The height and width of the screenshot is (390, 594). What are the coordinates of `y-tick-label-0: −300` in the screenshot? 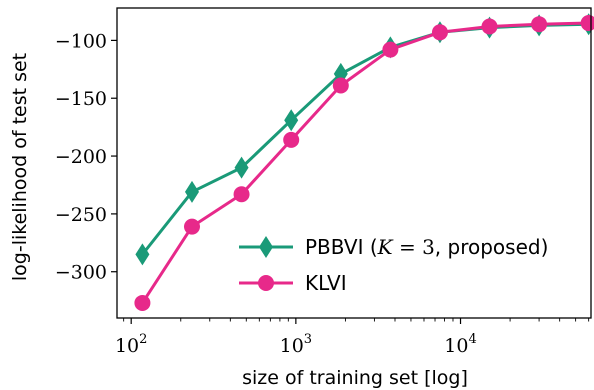 It's located at (81, 273).